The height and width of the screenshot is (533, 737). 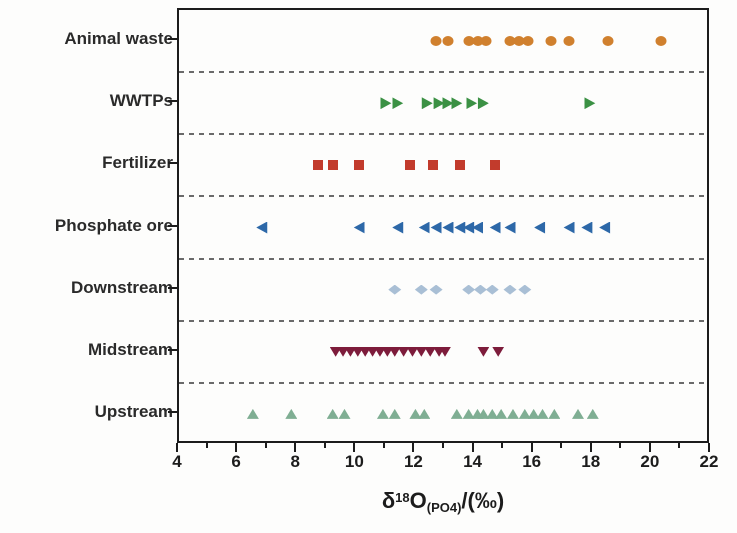 What do you see at coordinates (137, 163) in the screenshot?
I see `category-label-fertilizer: Fertilizer` at bounding box center [137, 163].